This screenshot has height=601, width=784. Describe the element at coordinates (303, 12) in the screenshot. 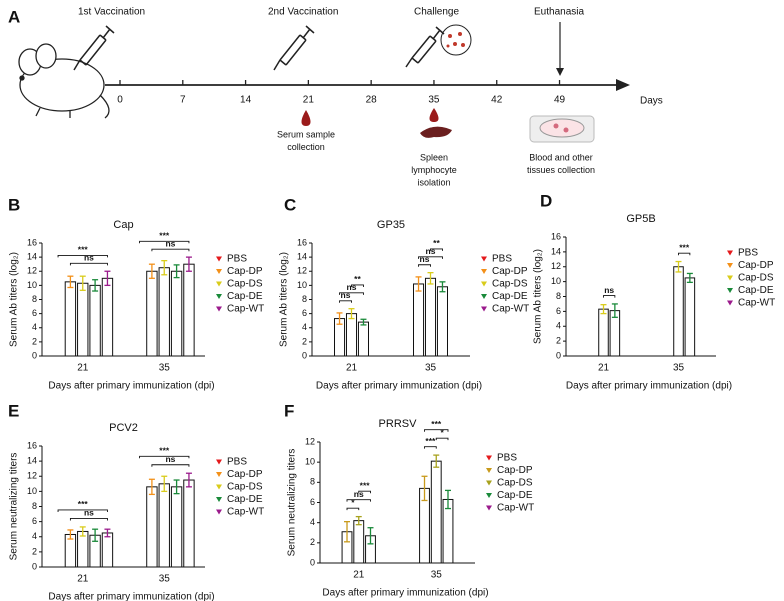

I see `event-label: 2nd Vaccination` at that location.